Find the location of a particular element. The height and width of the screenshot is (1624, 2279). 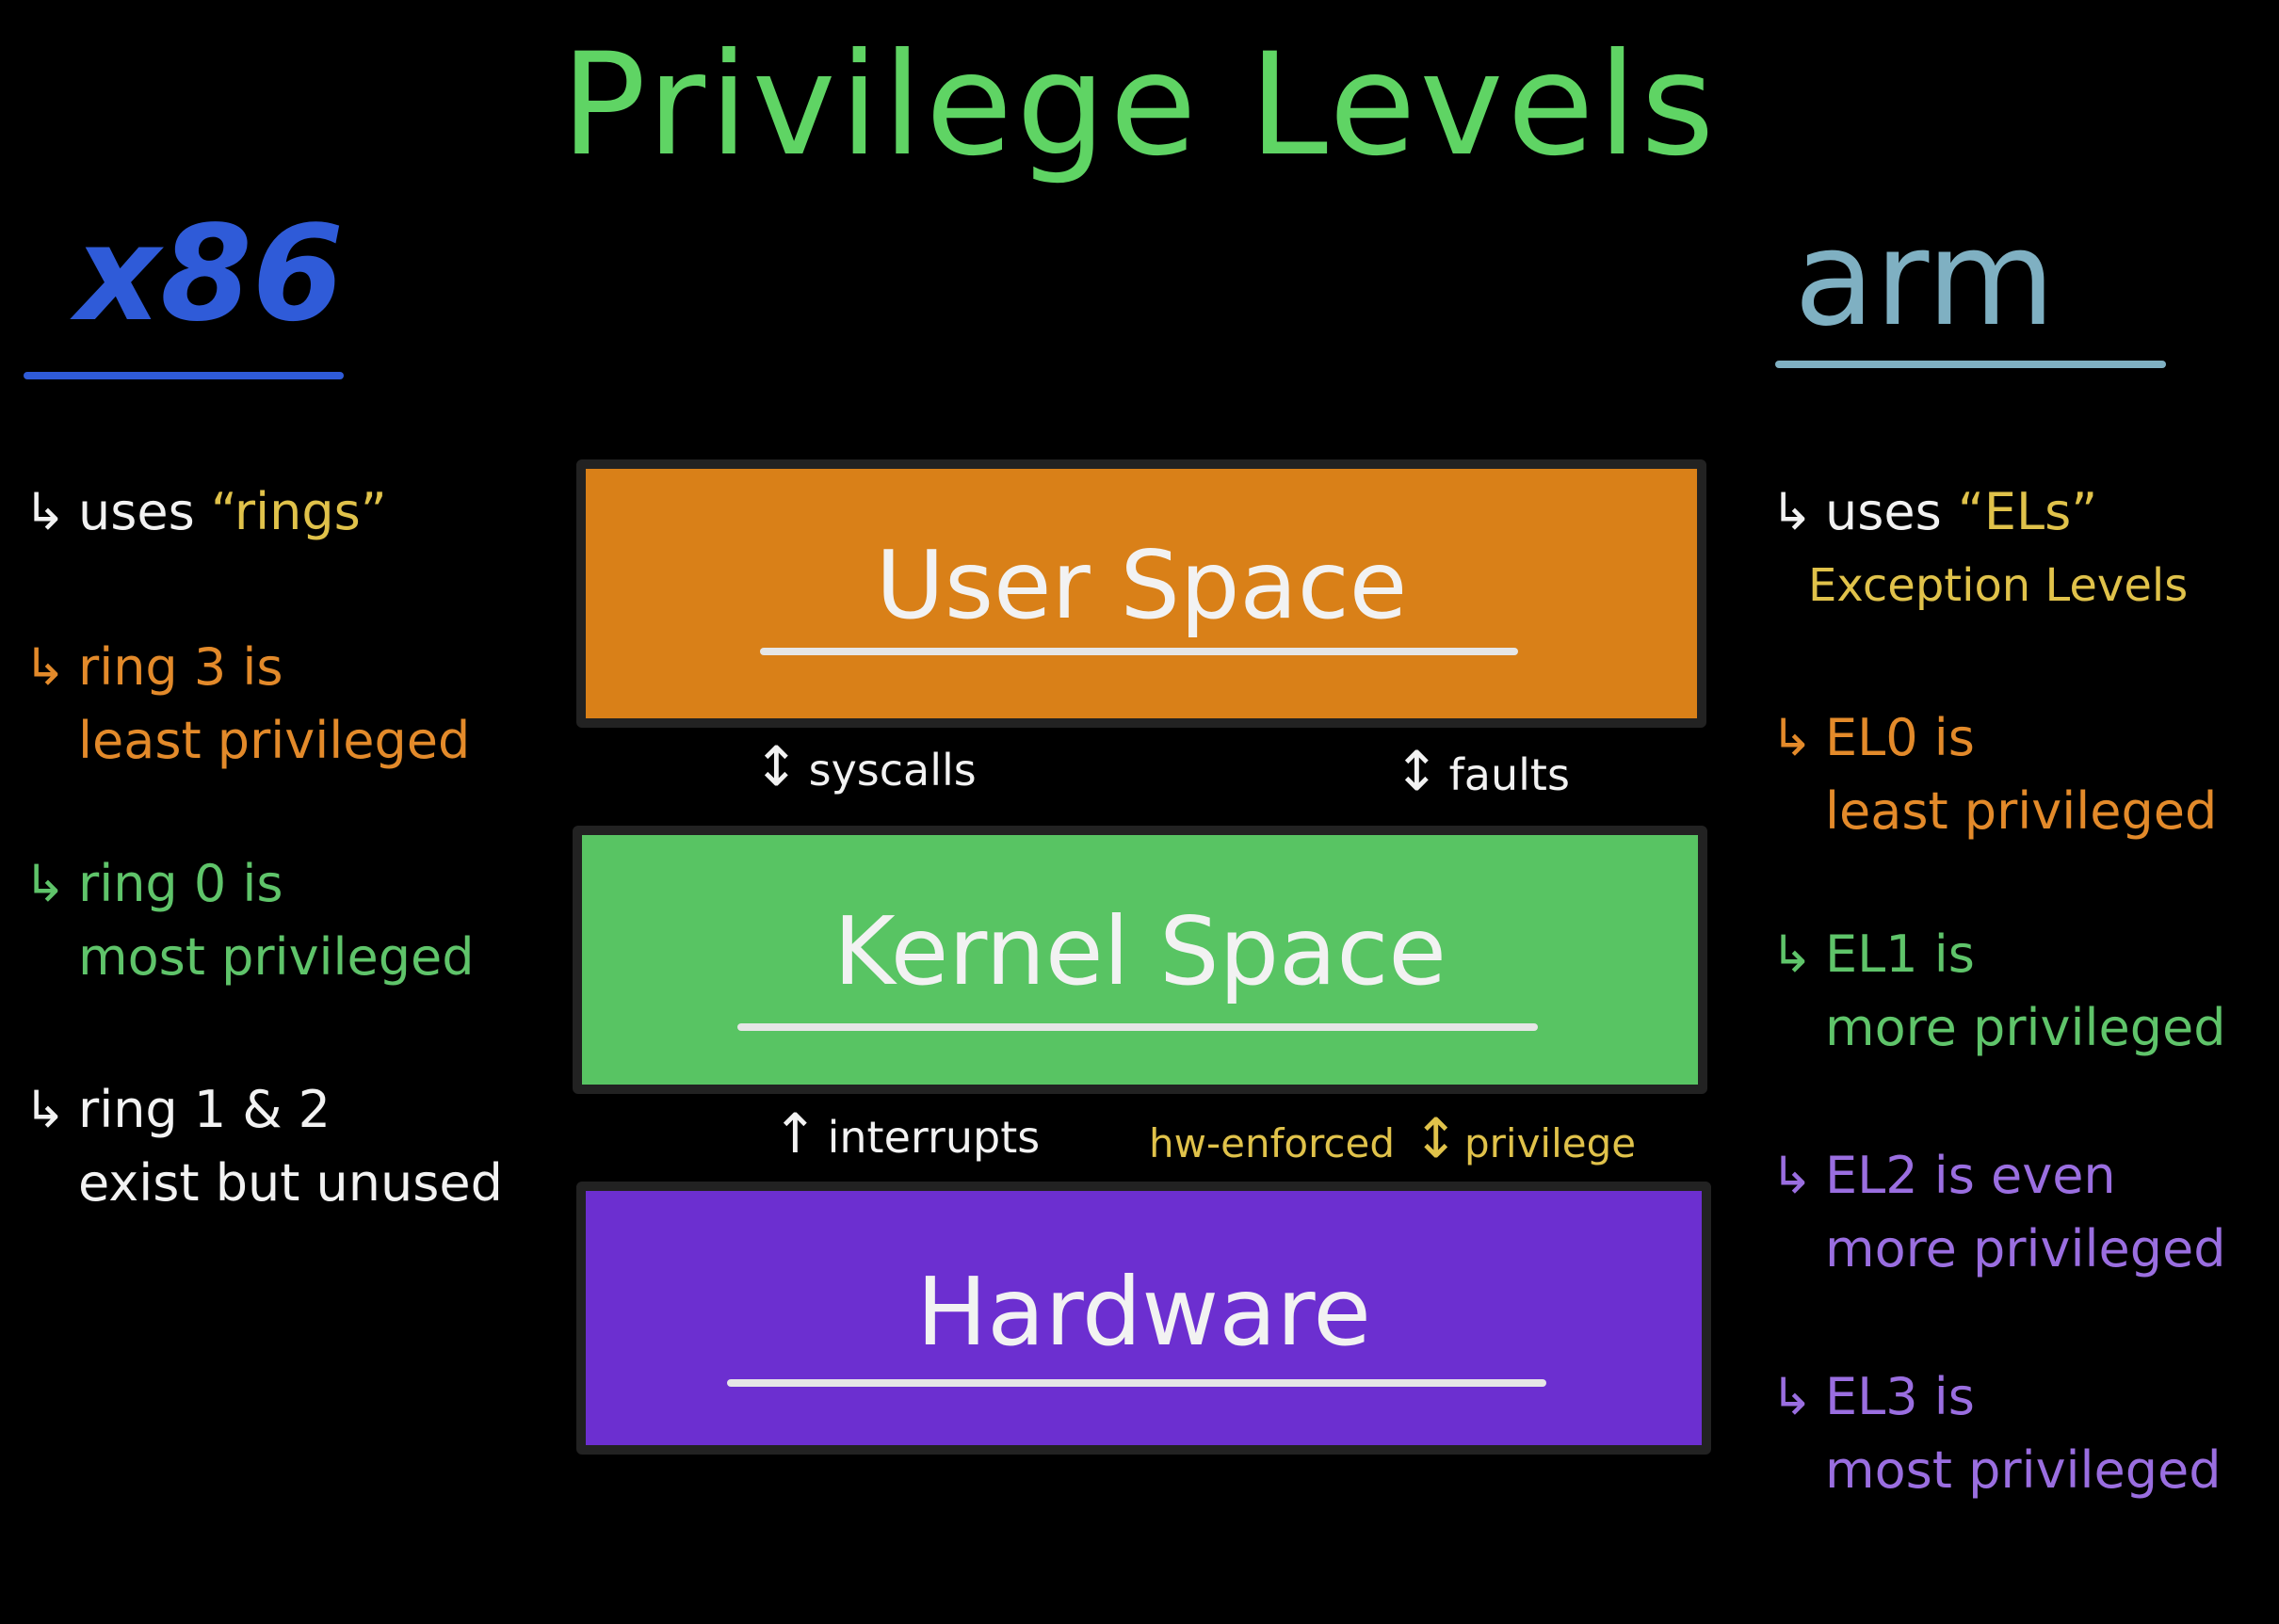

x86-note-ring12: ↳ ring 1 & 2 exist but unused is located at coordinates (263, 1146).